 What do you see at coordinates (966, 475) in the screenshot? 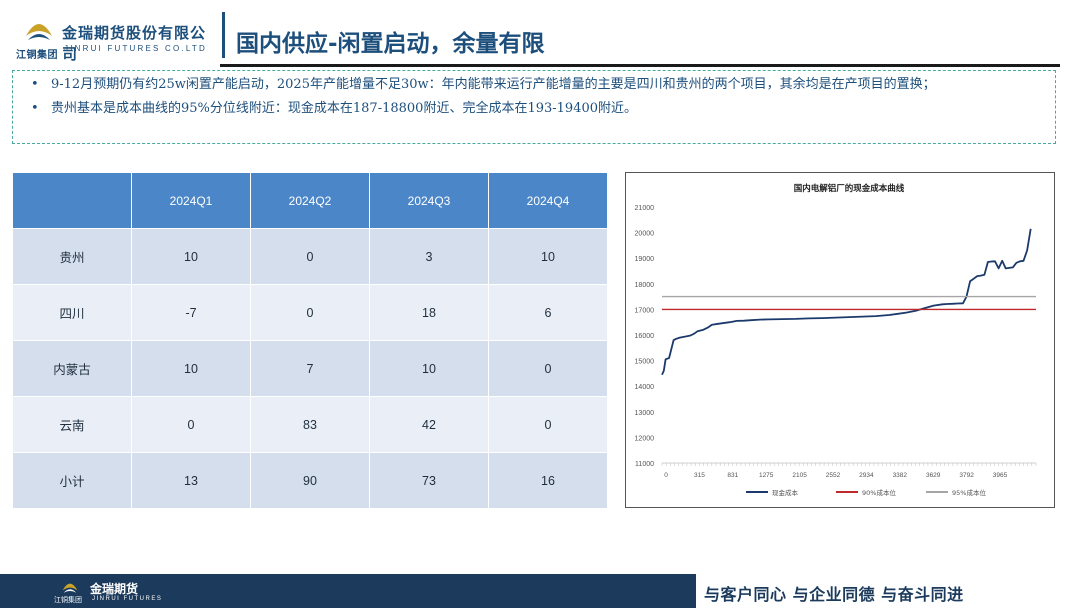
I see `x-tick-label: 3792` at bounding box center [966, 475].